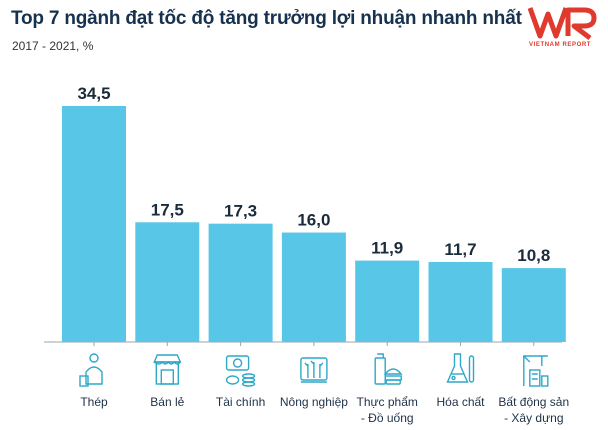 The width and height of the screenshot is (608, 430). What do you see at coordinates (314, 370) in the screenshot?
I see `agriculture-icon` at bounding box center [314, 370].